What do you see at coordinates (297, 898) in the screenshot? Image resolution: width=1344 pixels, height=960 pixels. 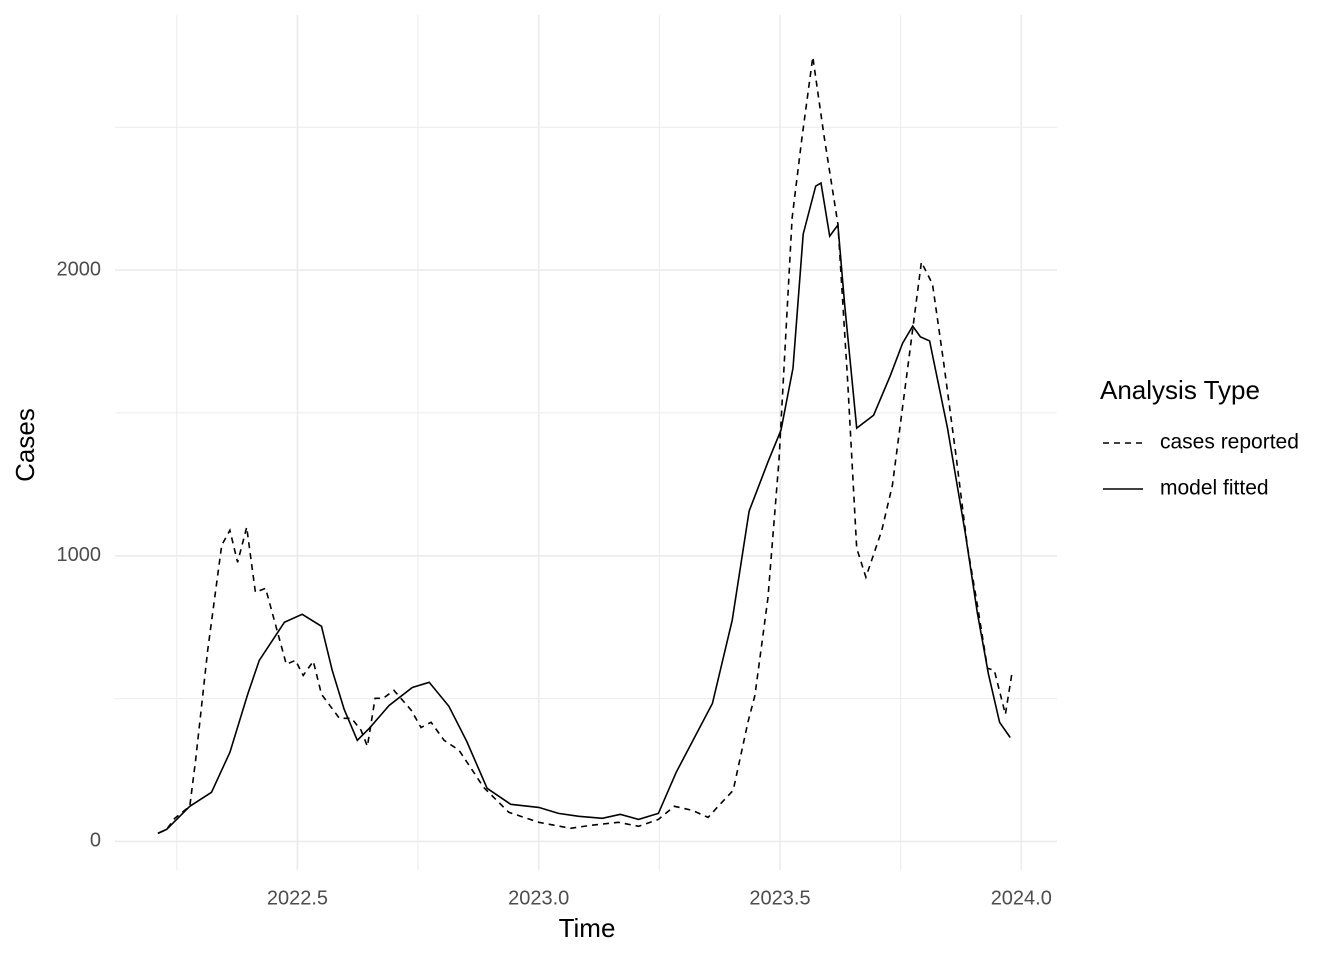 I see `x-tick-label: 2022.5` at bounding box center [297, 898].